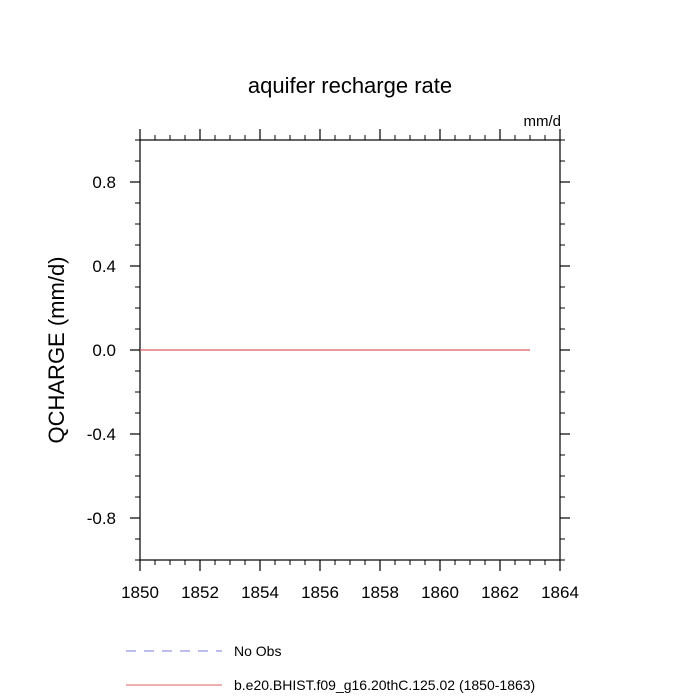 This screenshot has width=700, height=700. I want to click on x-tick-label: 1854, so click(260, 592).